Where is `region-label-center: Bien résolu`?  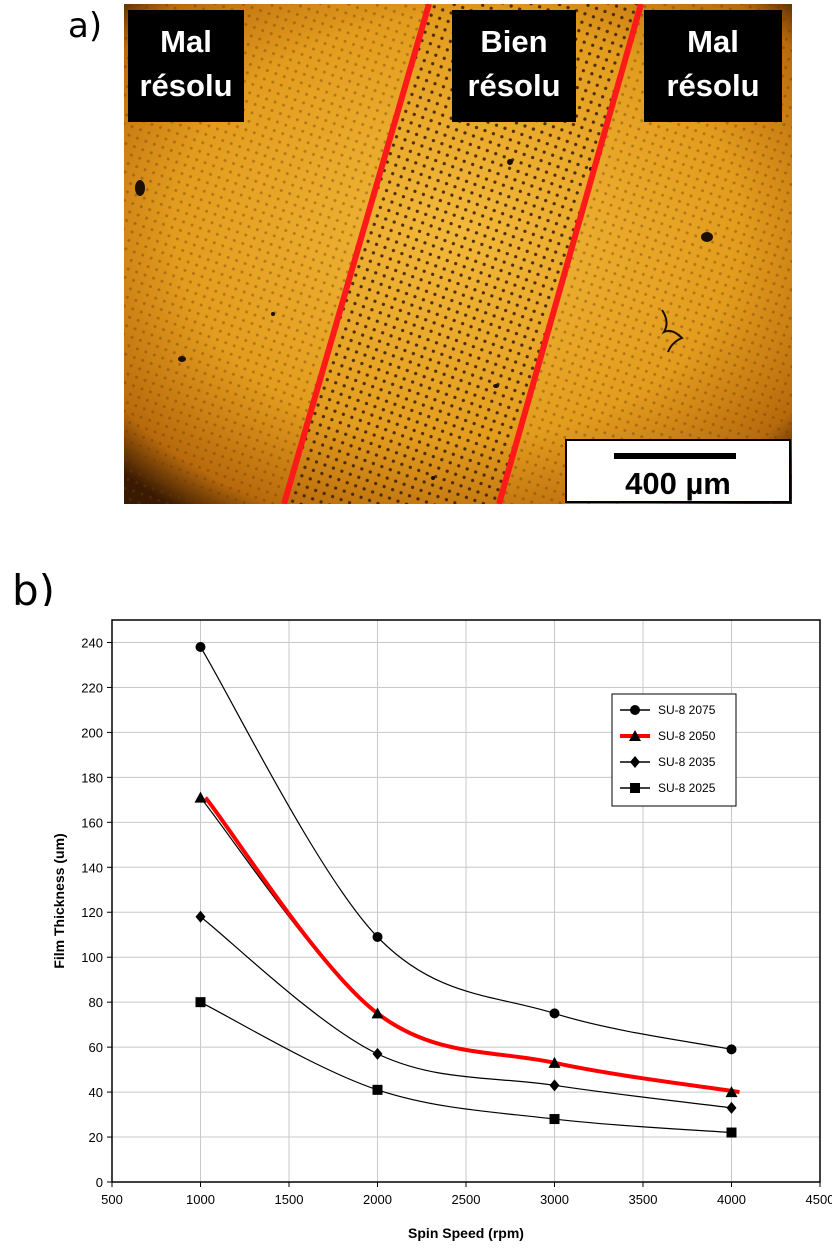
region-label-center: Bien résolu is located at coordinates (514, 66).